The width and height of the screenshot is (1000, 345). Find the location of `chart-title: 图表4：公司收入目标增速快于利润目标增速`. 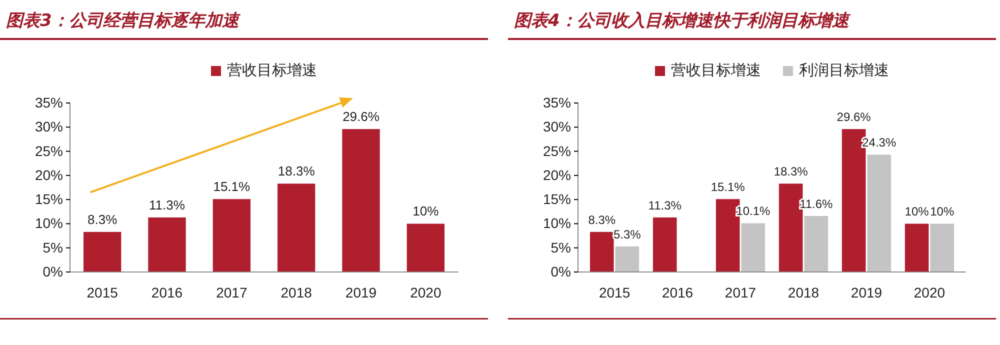

chart-title: 图表4：公司收入目标增速快于利润目标增速 is located at coordinates (682, 21).